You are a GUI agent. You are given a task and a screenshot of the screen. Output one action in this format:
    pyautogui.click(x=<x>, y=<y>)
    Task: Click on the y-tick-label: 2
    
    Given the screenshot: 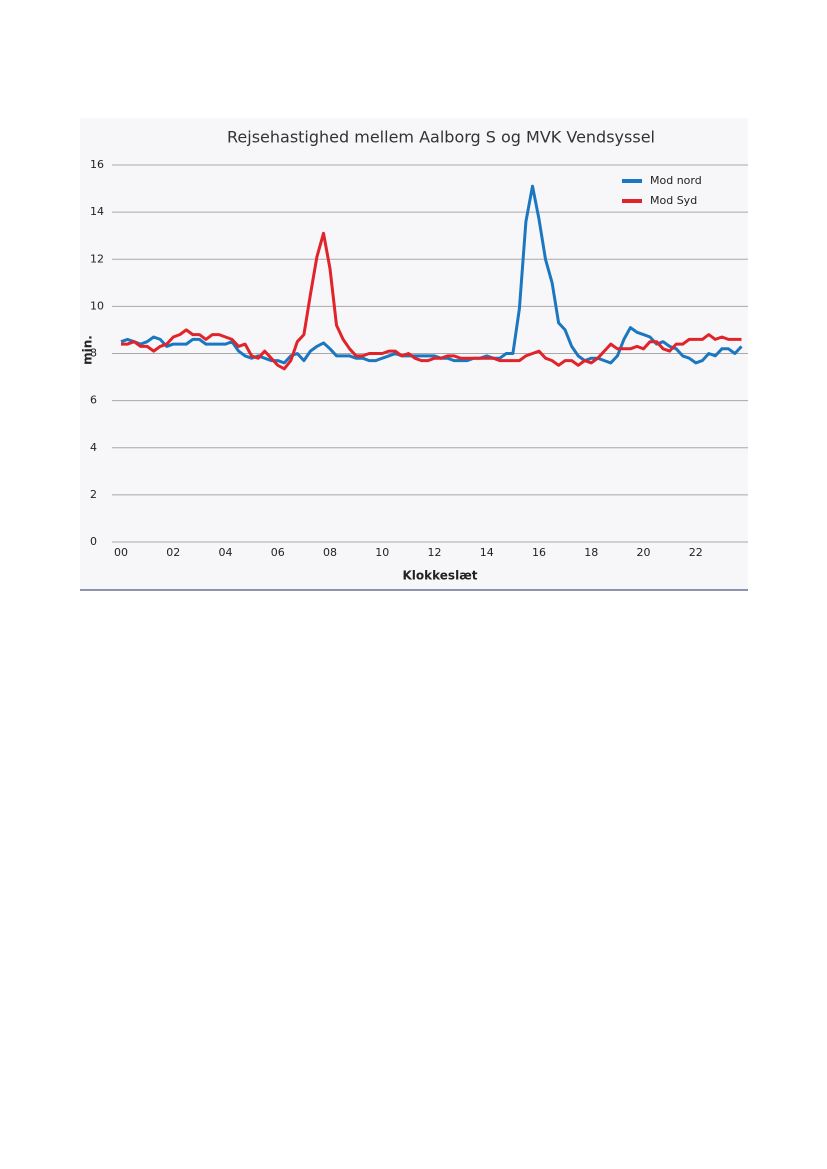 What is the action you would take?
    pyautogui.click(x=93, y=494)
    